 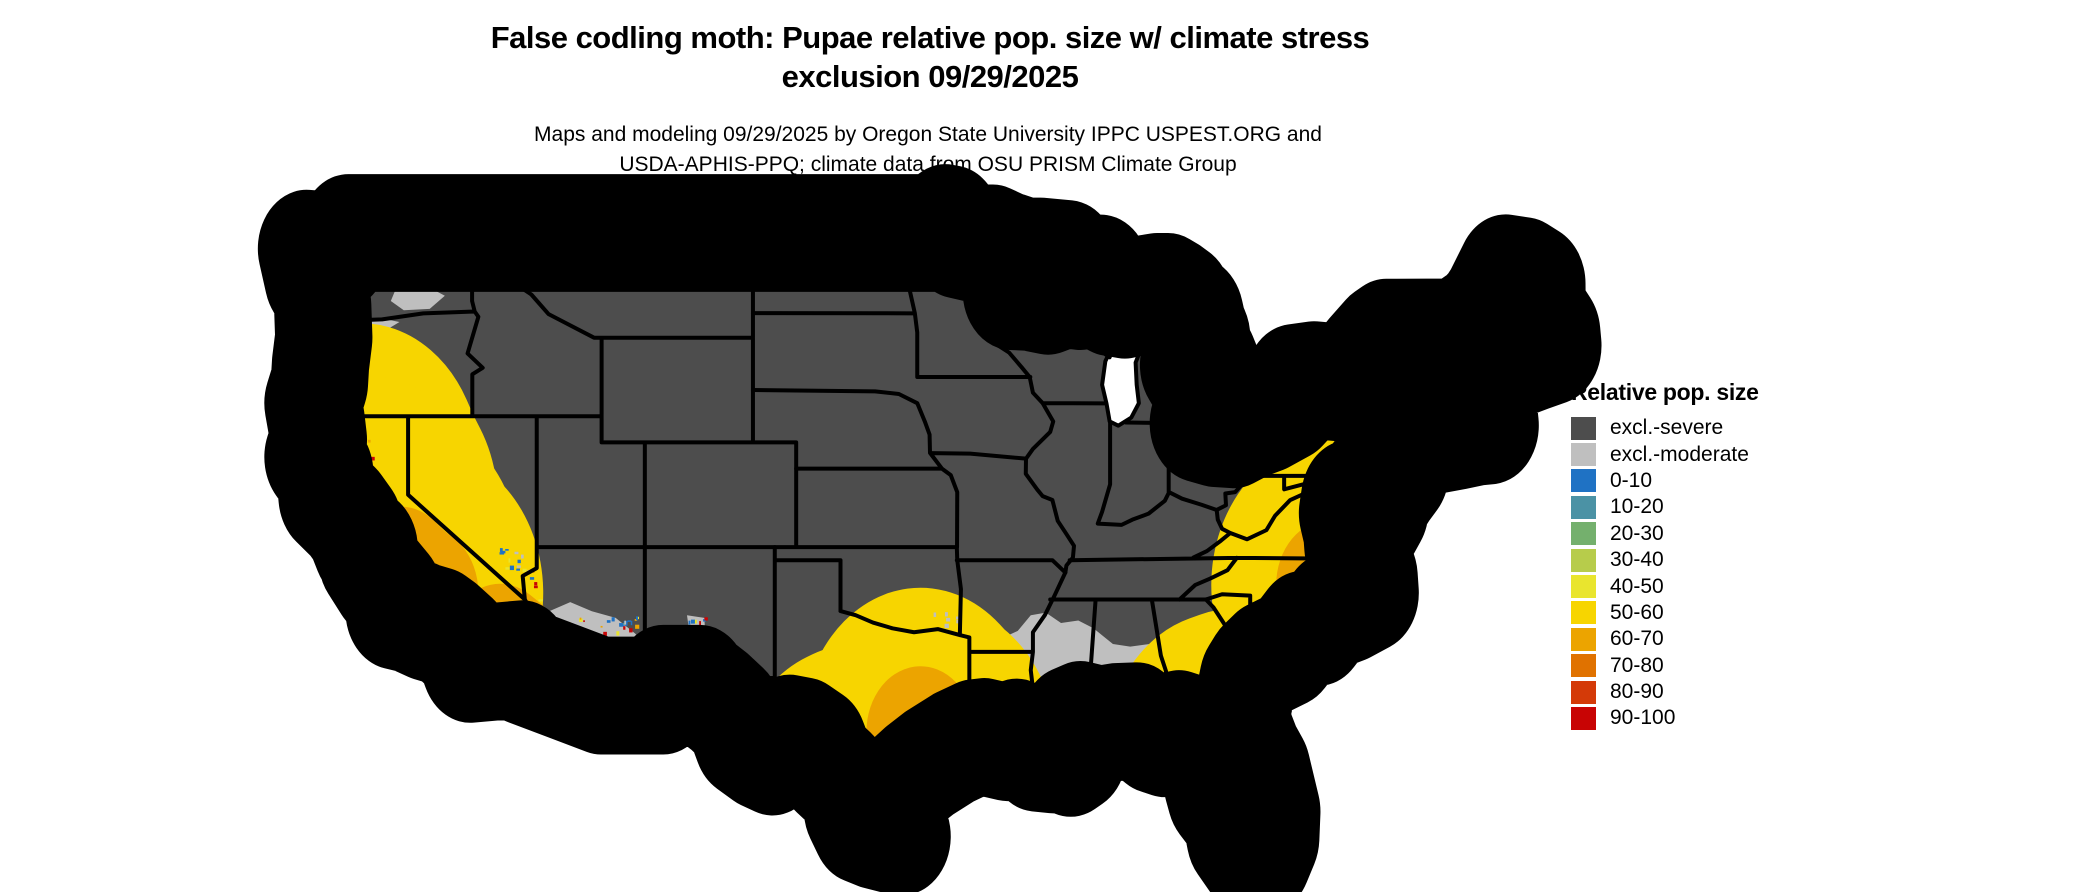 I want to click on legend-label: 0-10, so click(x=1631, y=480).